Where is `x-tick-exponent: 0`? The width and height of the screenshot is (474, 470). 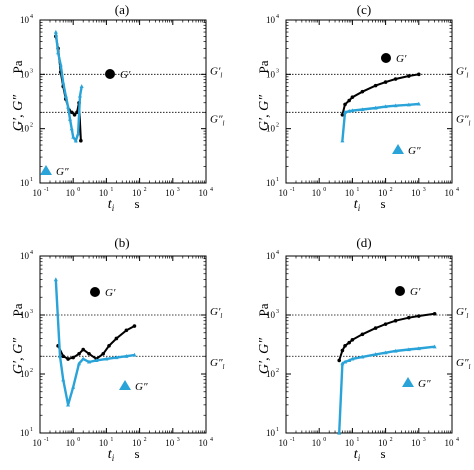 x-tick-exponent: 0 is located at coordinates (78, 190).